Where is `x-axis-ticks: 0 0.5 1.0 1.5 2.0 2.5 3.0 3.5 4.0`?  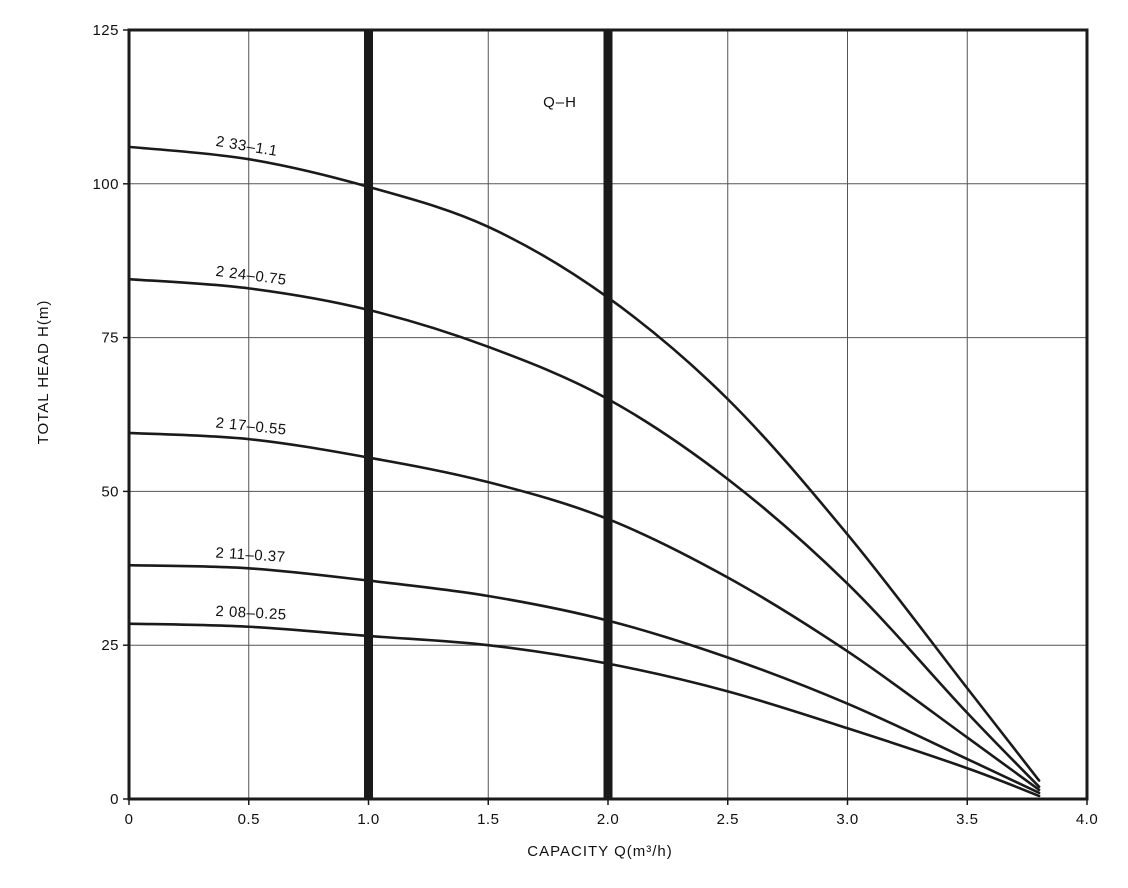 x-axis-ticks: 0 0.5 1.0 1.5 2.0 2.5 3.0 3.5 4.0 is located at coordinates (611, 813).